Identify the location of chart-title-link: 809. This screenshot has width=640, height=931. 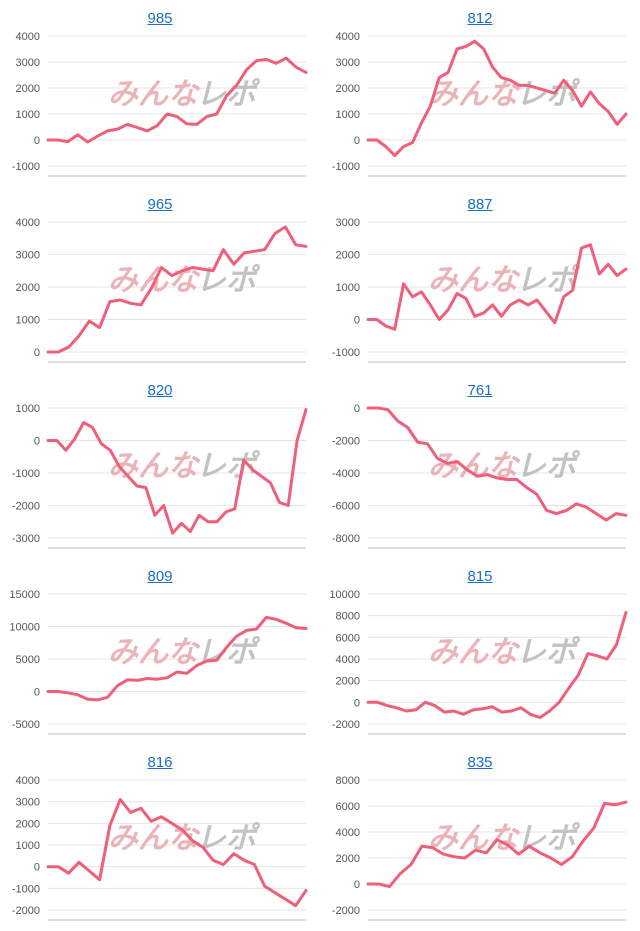
(160, 576).